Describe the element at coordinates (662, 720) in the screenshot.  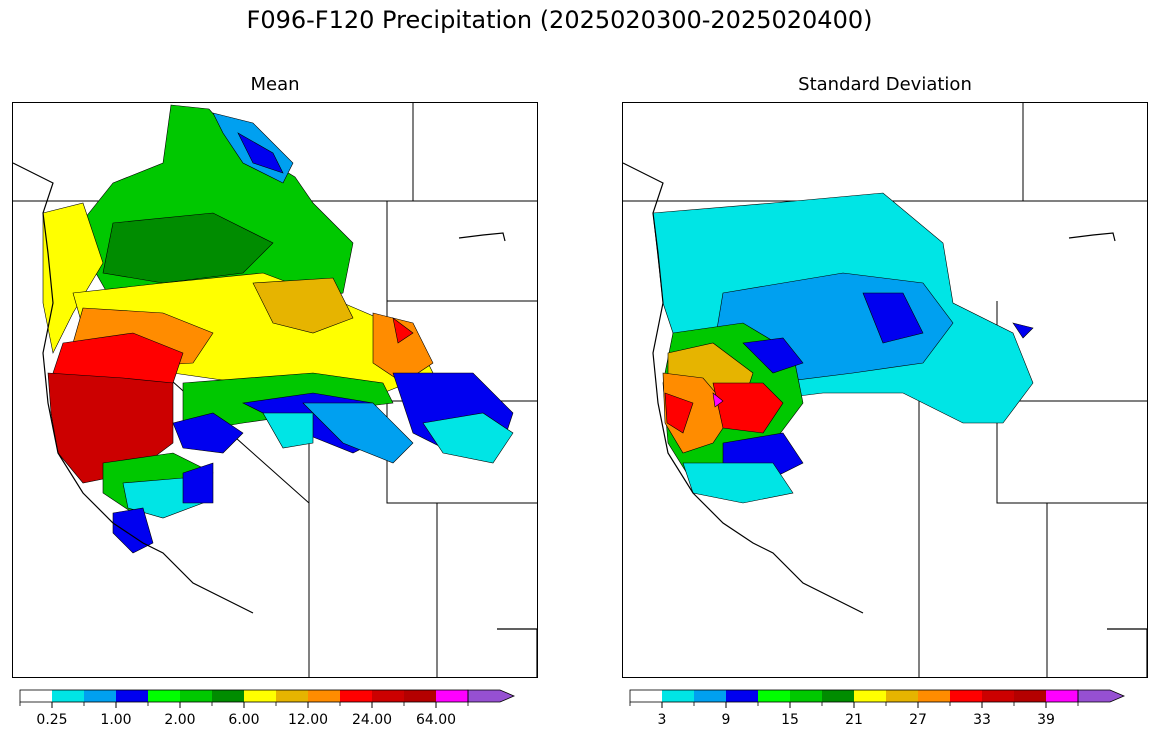
I see `stddev-colorbar-tick-label: 3` at that location.